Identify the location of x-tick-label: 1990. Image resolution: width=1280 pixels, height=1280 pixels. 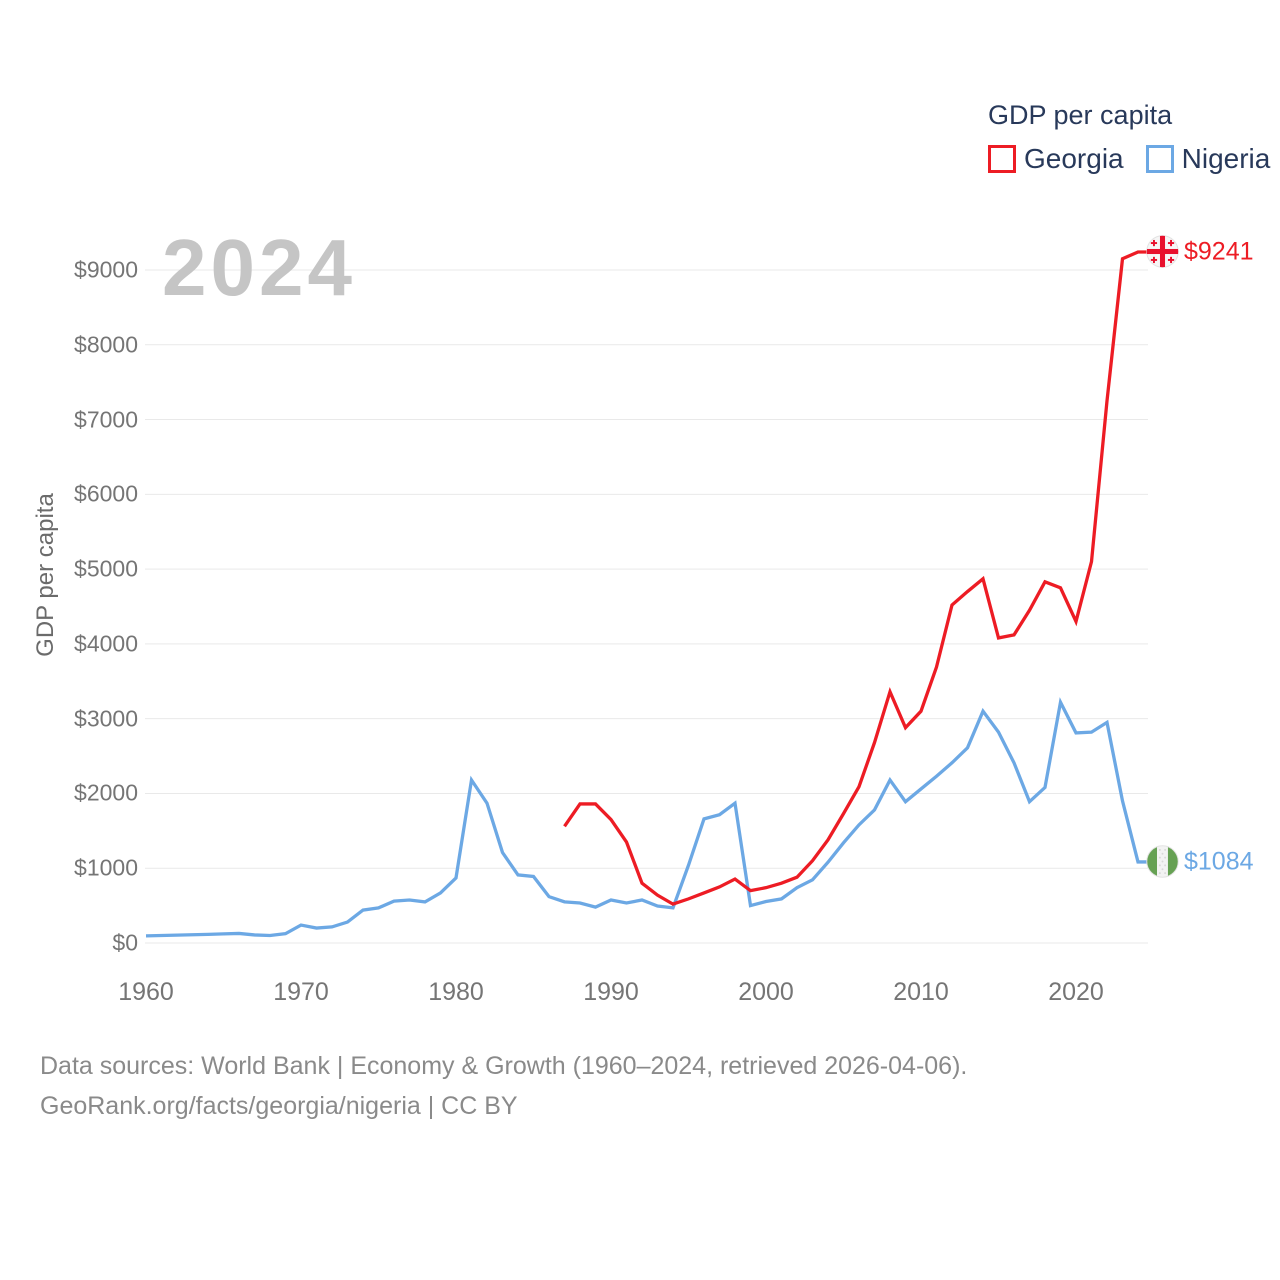
(611, 992).